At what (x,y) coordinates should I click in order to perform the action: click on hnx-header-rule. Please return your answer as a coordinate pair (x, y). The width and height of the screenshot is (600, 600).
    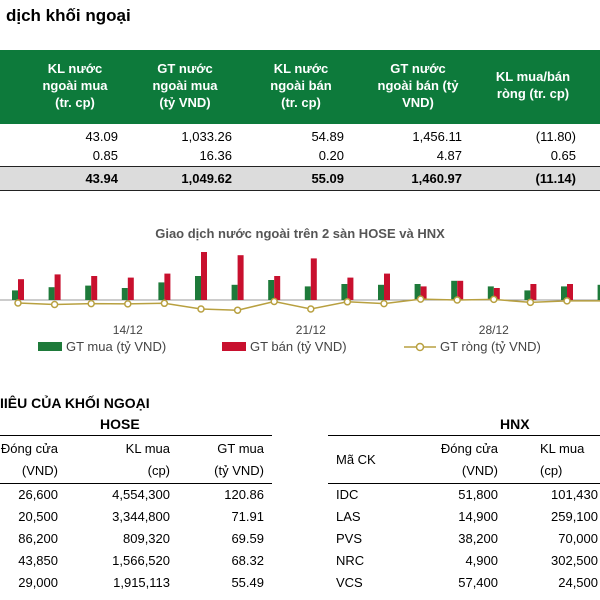
    Looking at the image, I should click on (464, 483).